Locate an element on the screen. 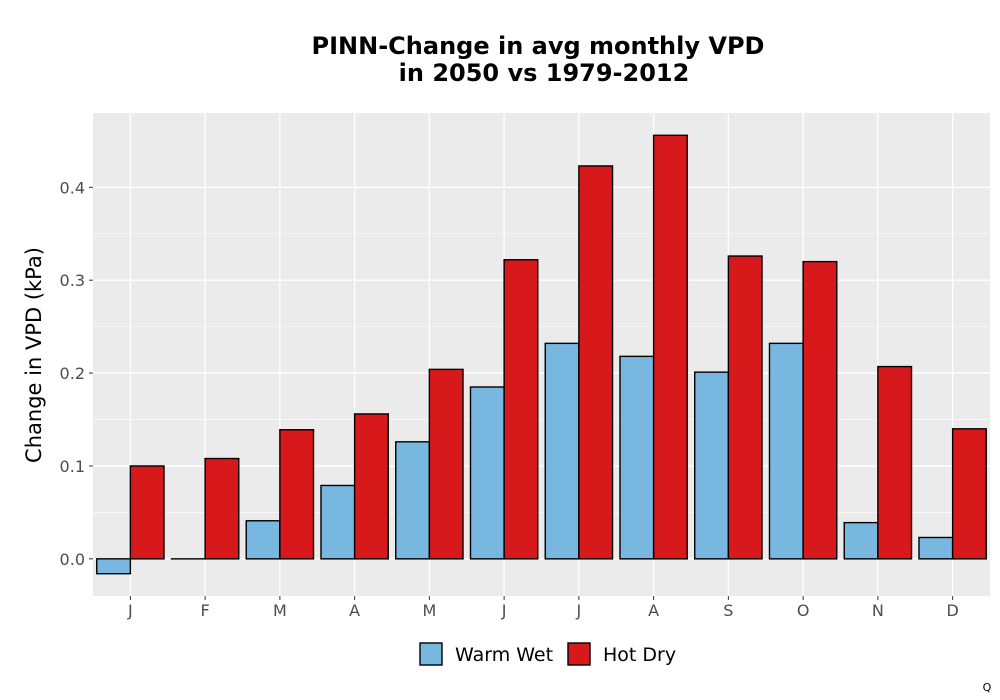 The height and width of the screenshot is (700, 1000). y-tick-label: 0.3 is located at coordinates (72, 280).